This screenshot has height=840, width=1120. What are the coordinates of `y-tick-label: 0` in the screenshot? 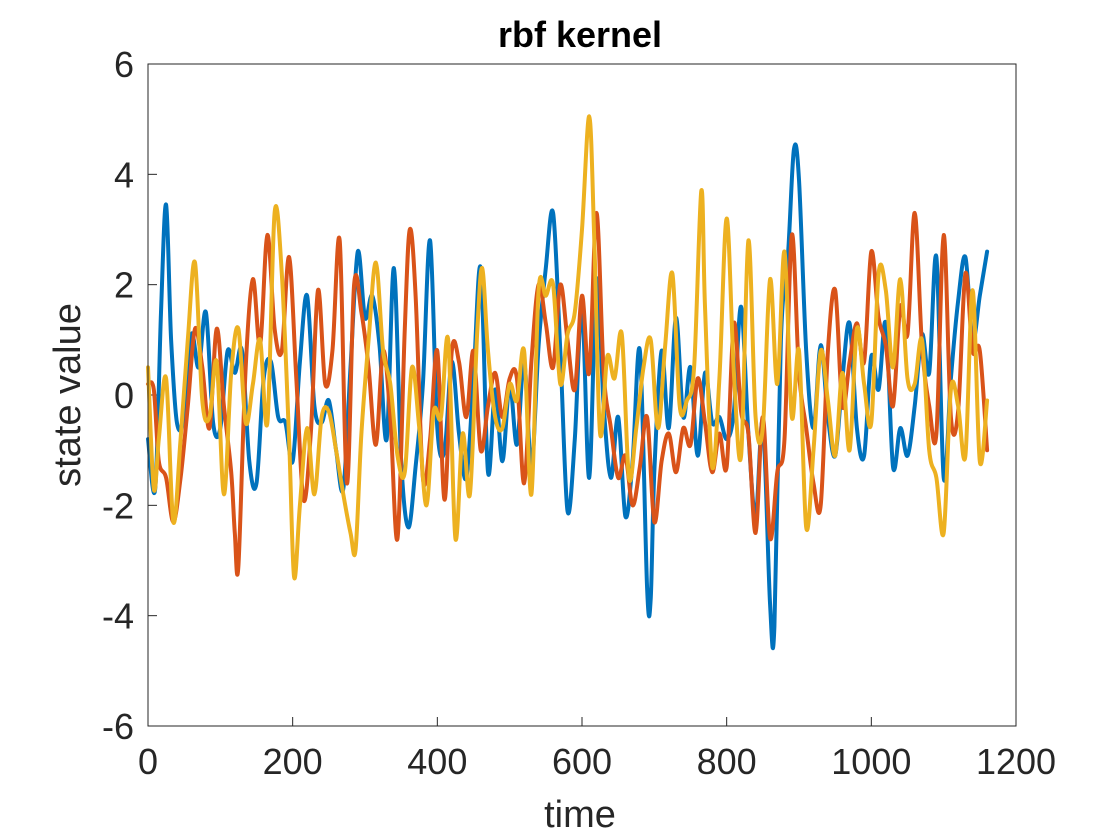 It's located at (124, 395).